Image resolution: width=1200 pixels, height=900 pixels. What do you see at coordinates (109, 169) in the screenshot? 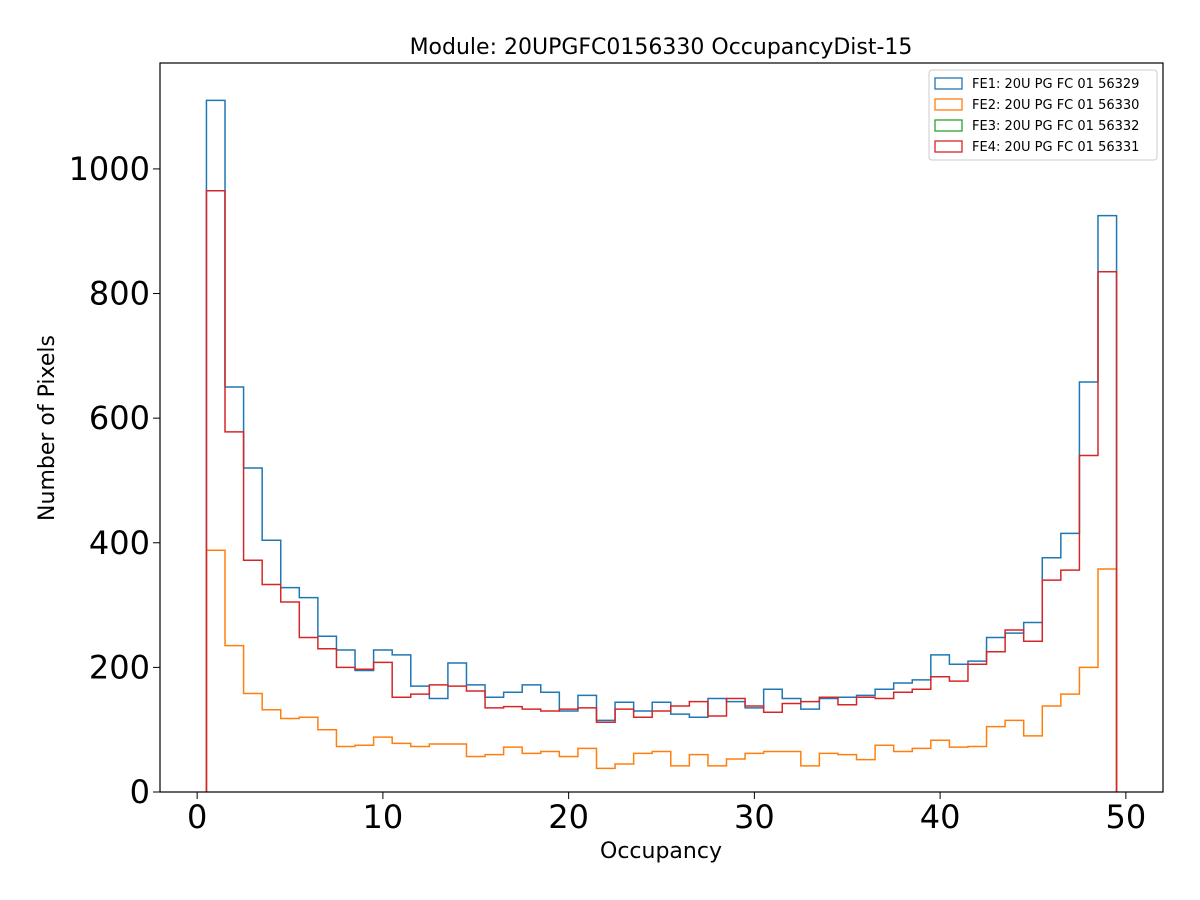
I see `y-tick-label: 1000` at bounding box center [109, 169].